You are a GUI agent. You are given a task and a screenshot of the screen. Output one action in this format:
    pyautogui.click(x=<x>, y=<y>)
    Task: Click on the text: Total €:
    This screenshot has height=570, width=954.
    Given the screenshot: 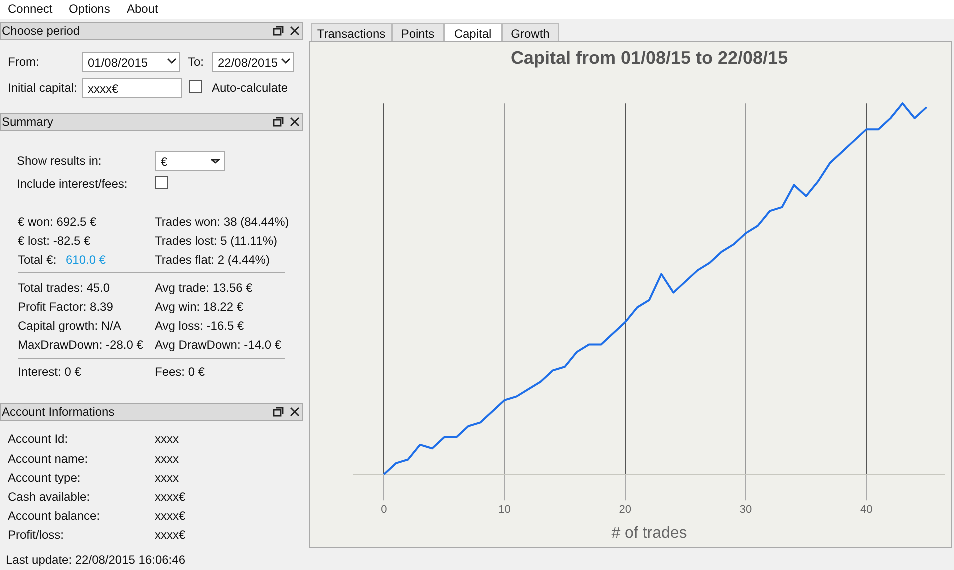 What is the action you would take?
    pyautogui.click(x=37, y=260)
    